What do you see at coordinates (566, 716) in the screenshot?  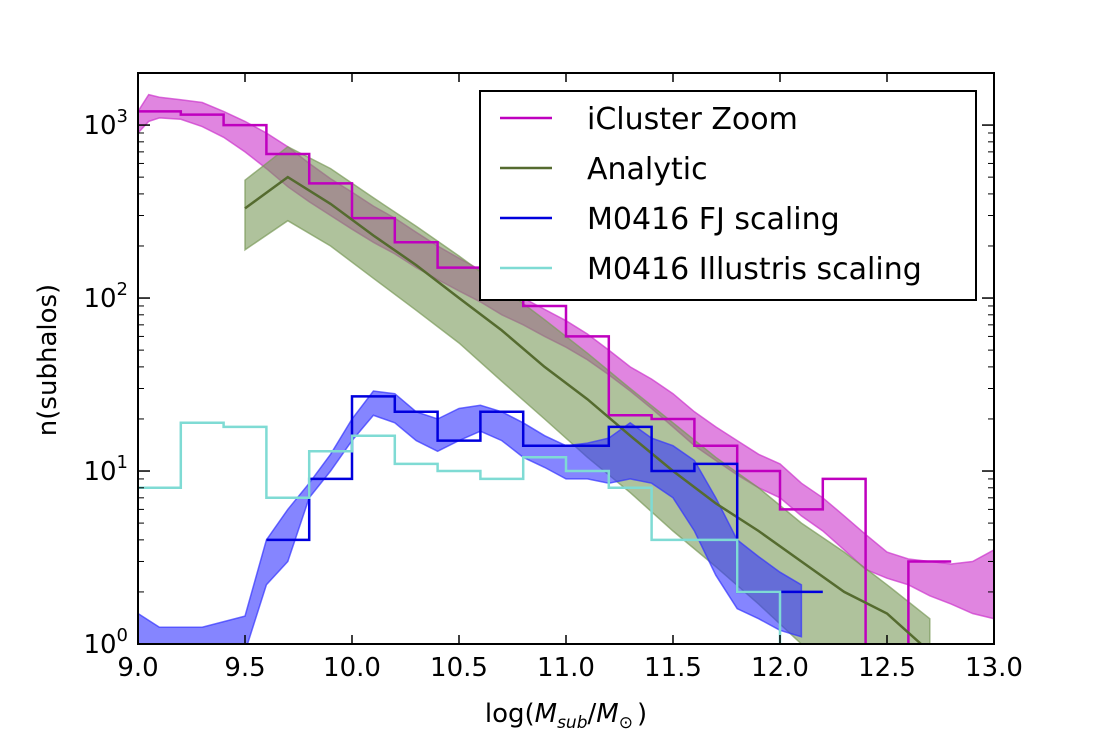 I see `x-axis-title: log(Msub/M⊙)` at bounding box center [566, 716].